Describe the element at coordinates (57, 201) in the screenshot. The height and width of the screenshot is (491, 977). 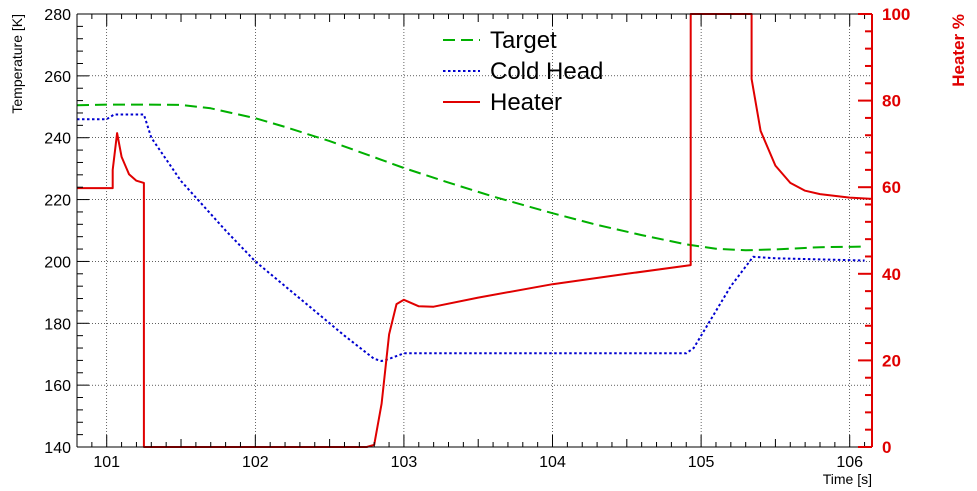
I see `y-tick-label: 220` at that location.